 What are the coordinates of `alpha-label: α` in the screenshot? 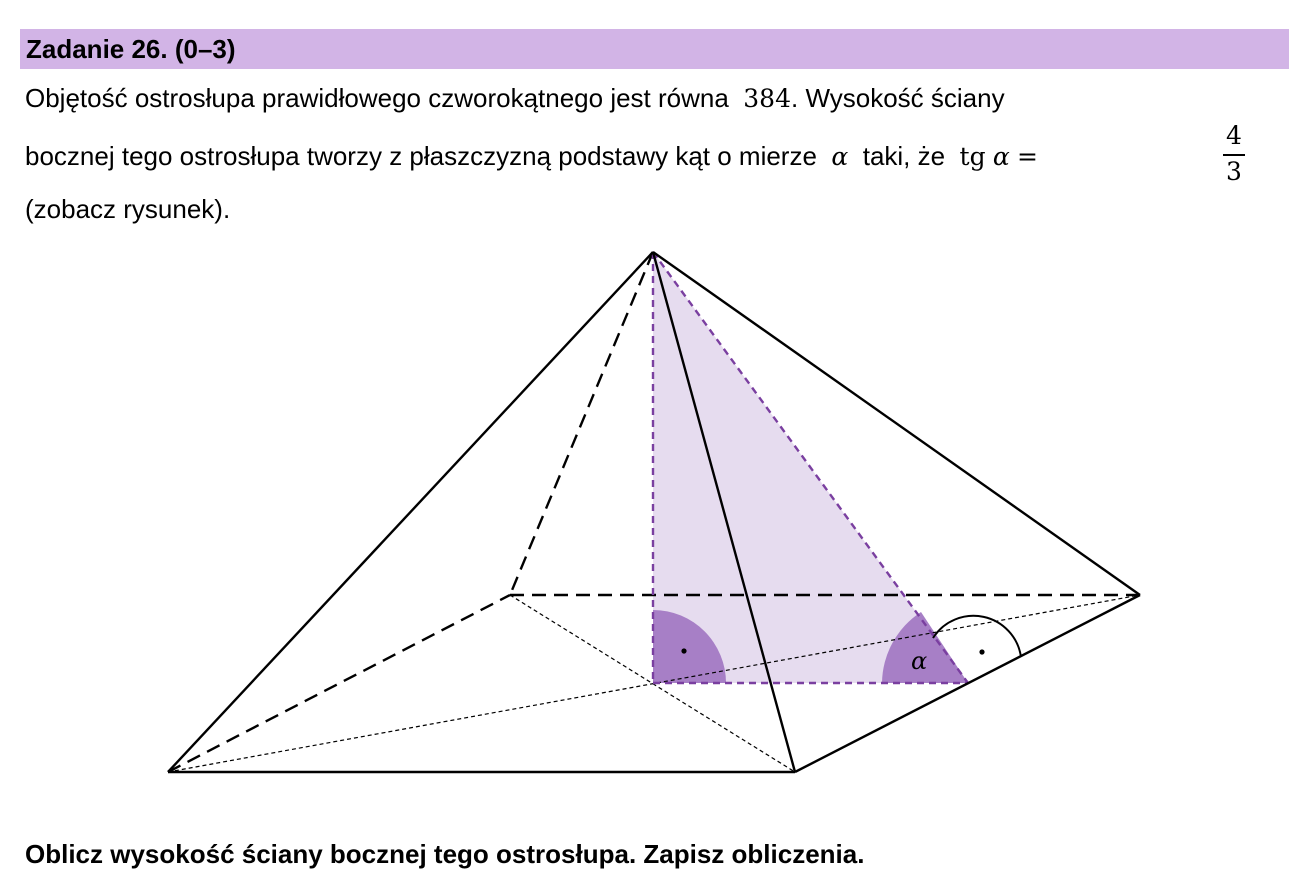 It's located at (919, 661).